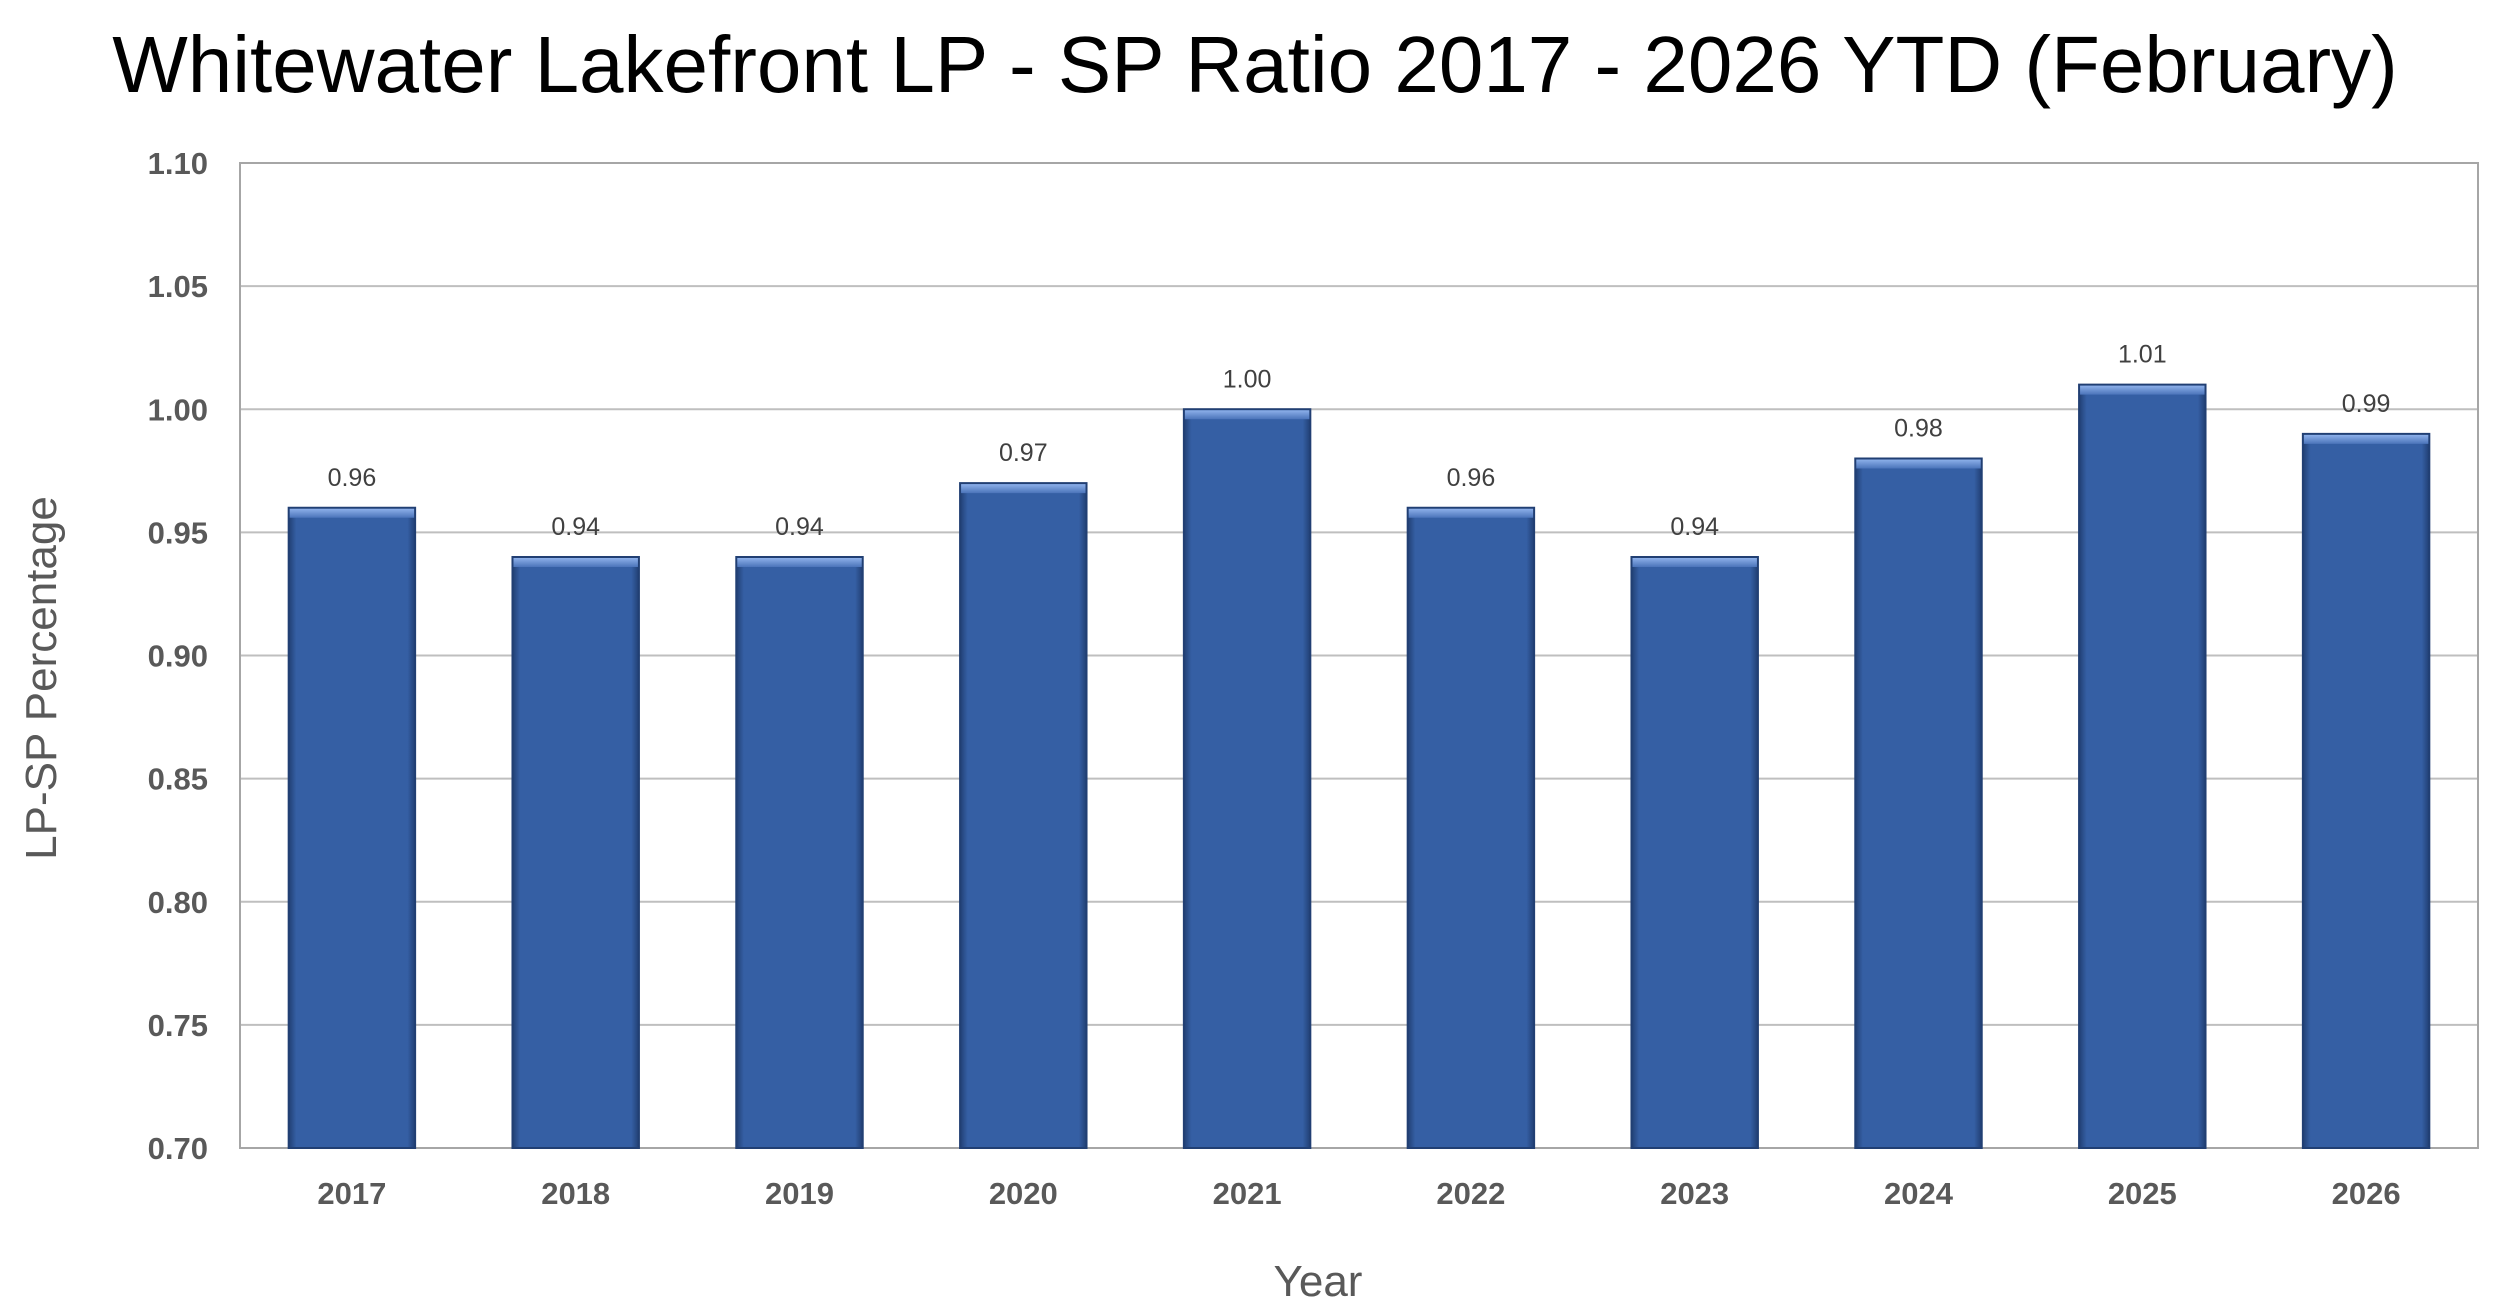 Image resolution: width=2500 pixels, height=1315 pixels. I want to click on bar-2020, so click(1023, 815).